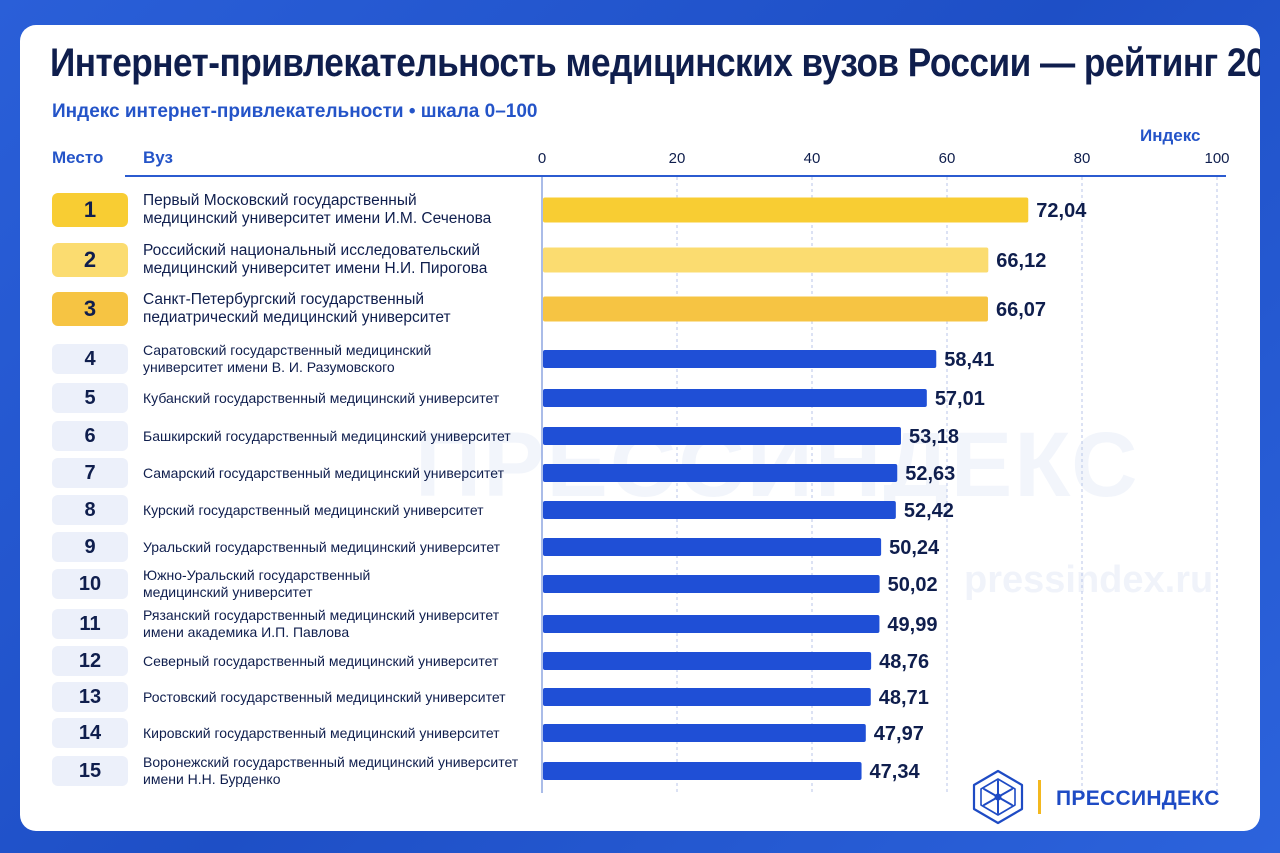  What do you see at coordinates (90, 260) in the screenshot?
I see `rank-badge: 2` at bounding box center [90, 260].